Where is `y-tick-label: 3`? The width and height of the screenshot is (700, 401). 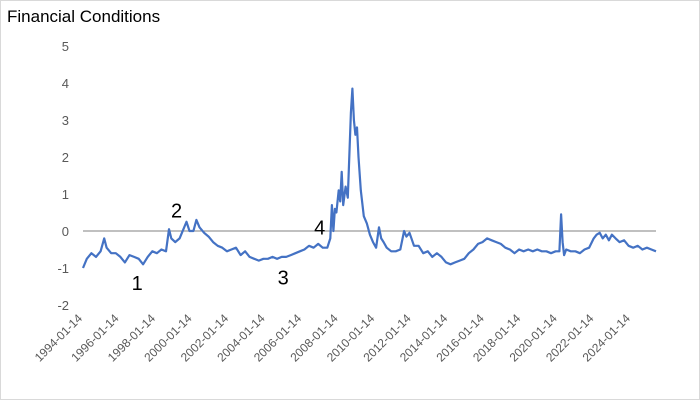 y-tick-label: 3 is located at coordinates (65, 120).